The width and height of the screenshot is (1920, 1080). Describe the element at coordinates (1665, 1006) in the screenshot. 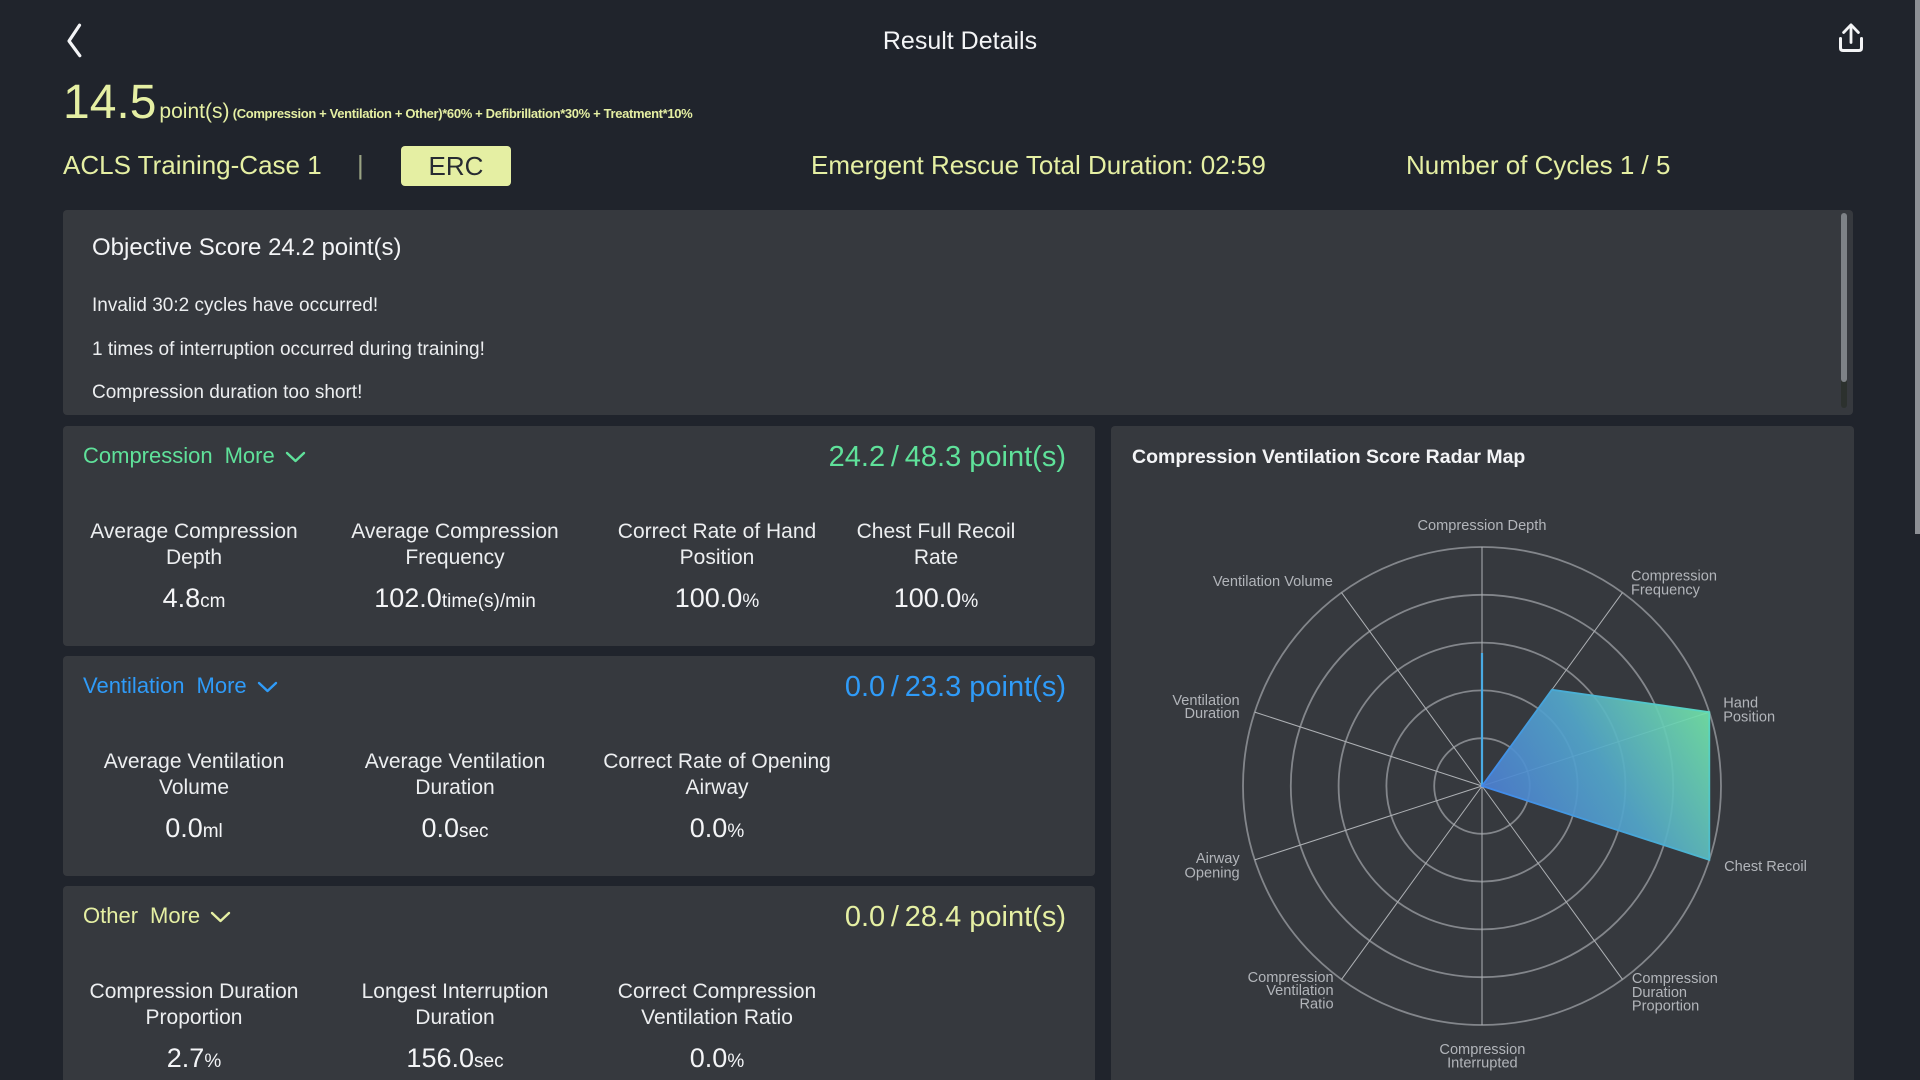

I see `svg-text: Proportion` at that location.